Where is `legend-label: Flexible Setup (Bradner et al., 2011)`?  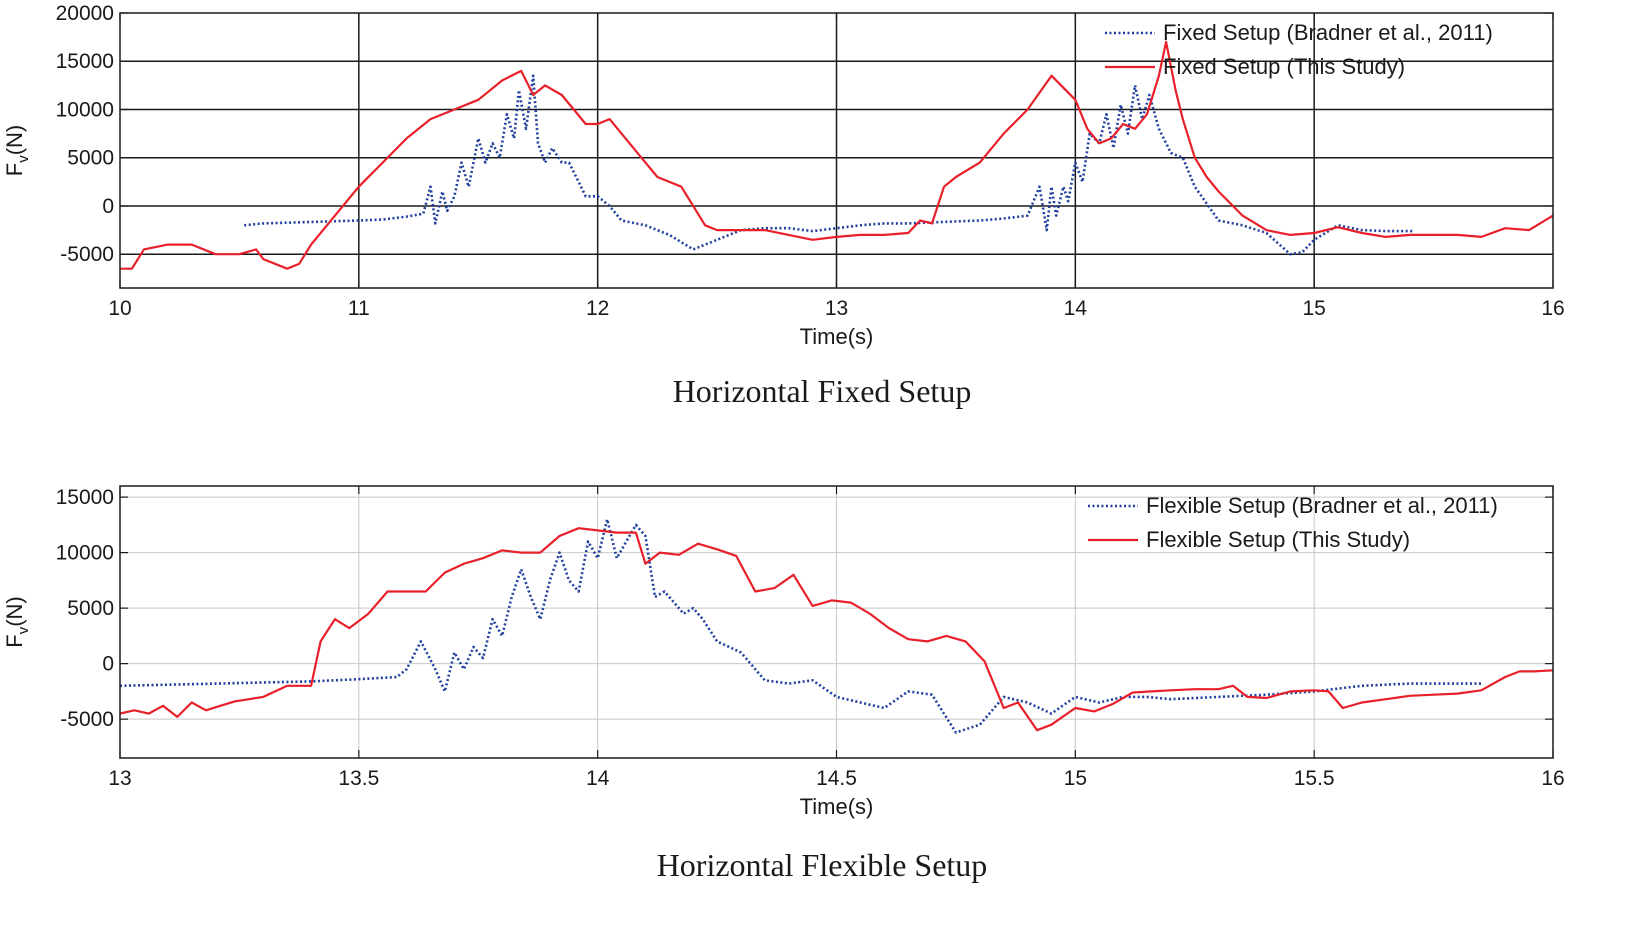
legend-label: Flexible Setup (Bradner et al., 2011) is located at coordinates (1322, 505).